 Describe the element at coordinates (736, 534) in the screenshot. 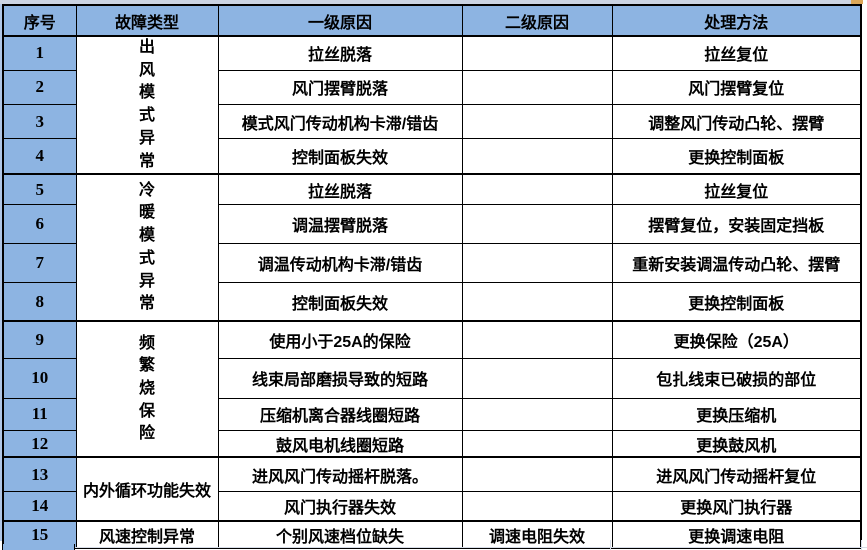

I see `cell-remedy: 更换调速电阻` at that location.